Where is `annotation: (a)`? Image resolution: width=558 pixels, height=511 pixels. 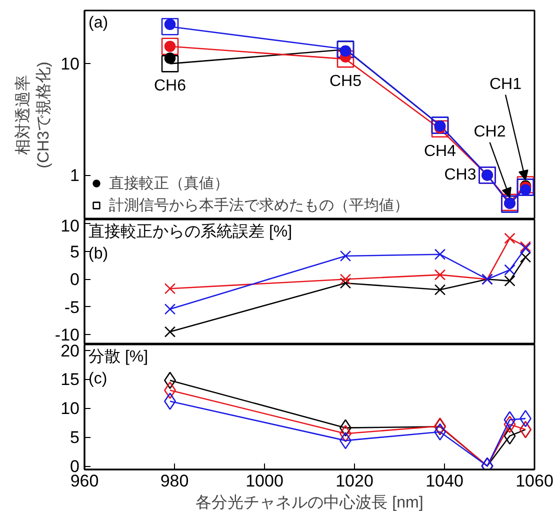
annotation: (a) is located at coordinates (98, 23).